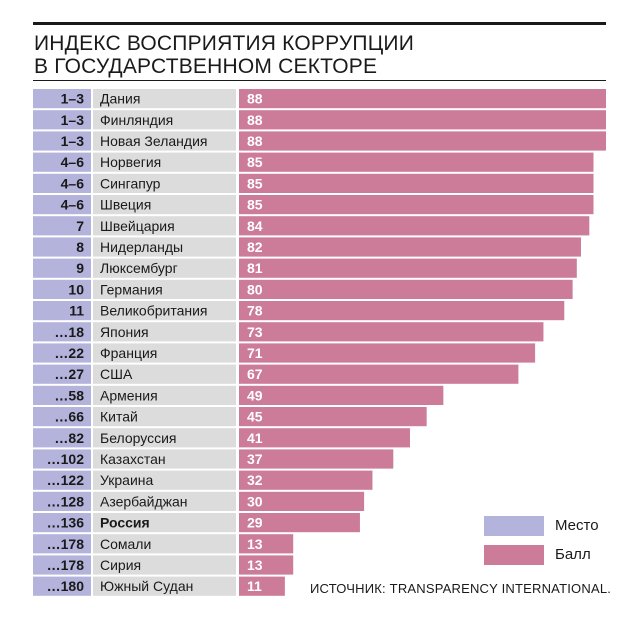  I want to click on country-label: Великобритания, so click(154, 311).